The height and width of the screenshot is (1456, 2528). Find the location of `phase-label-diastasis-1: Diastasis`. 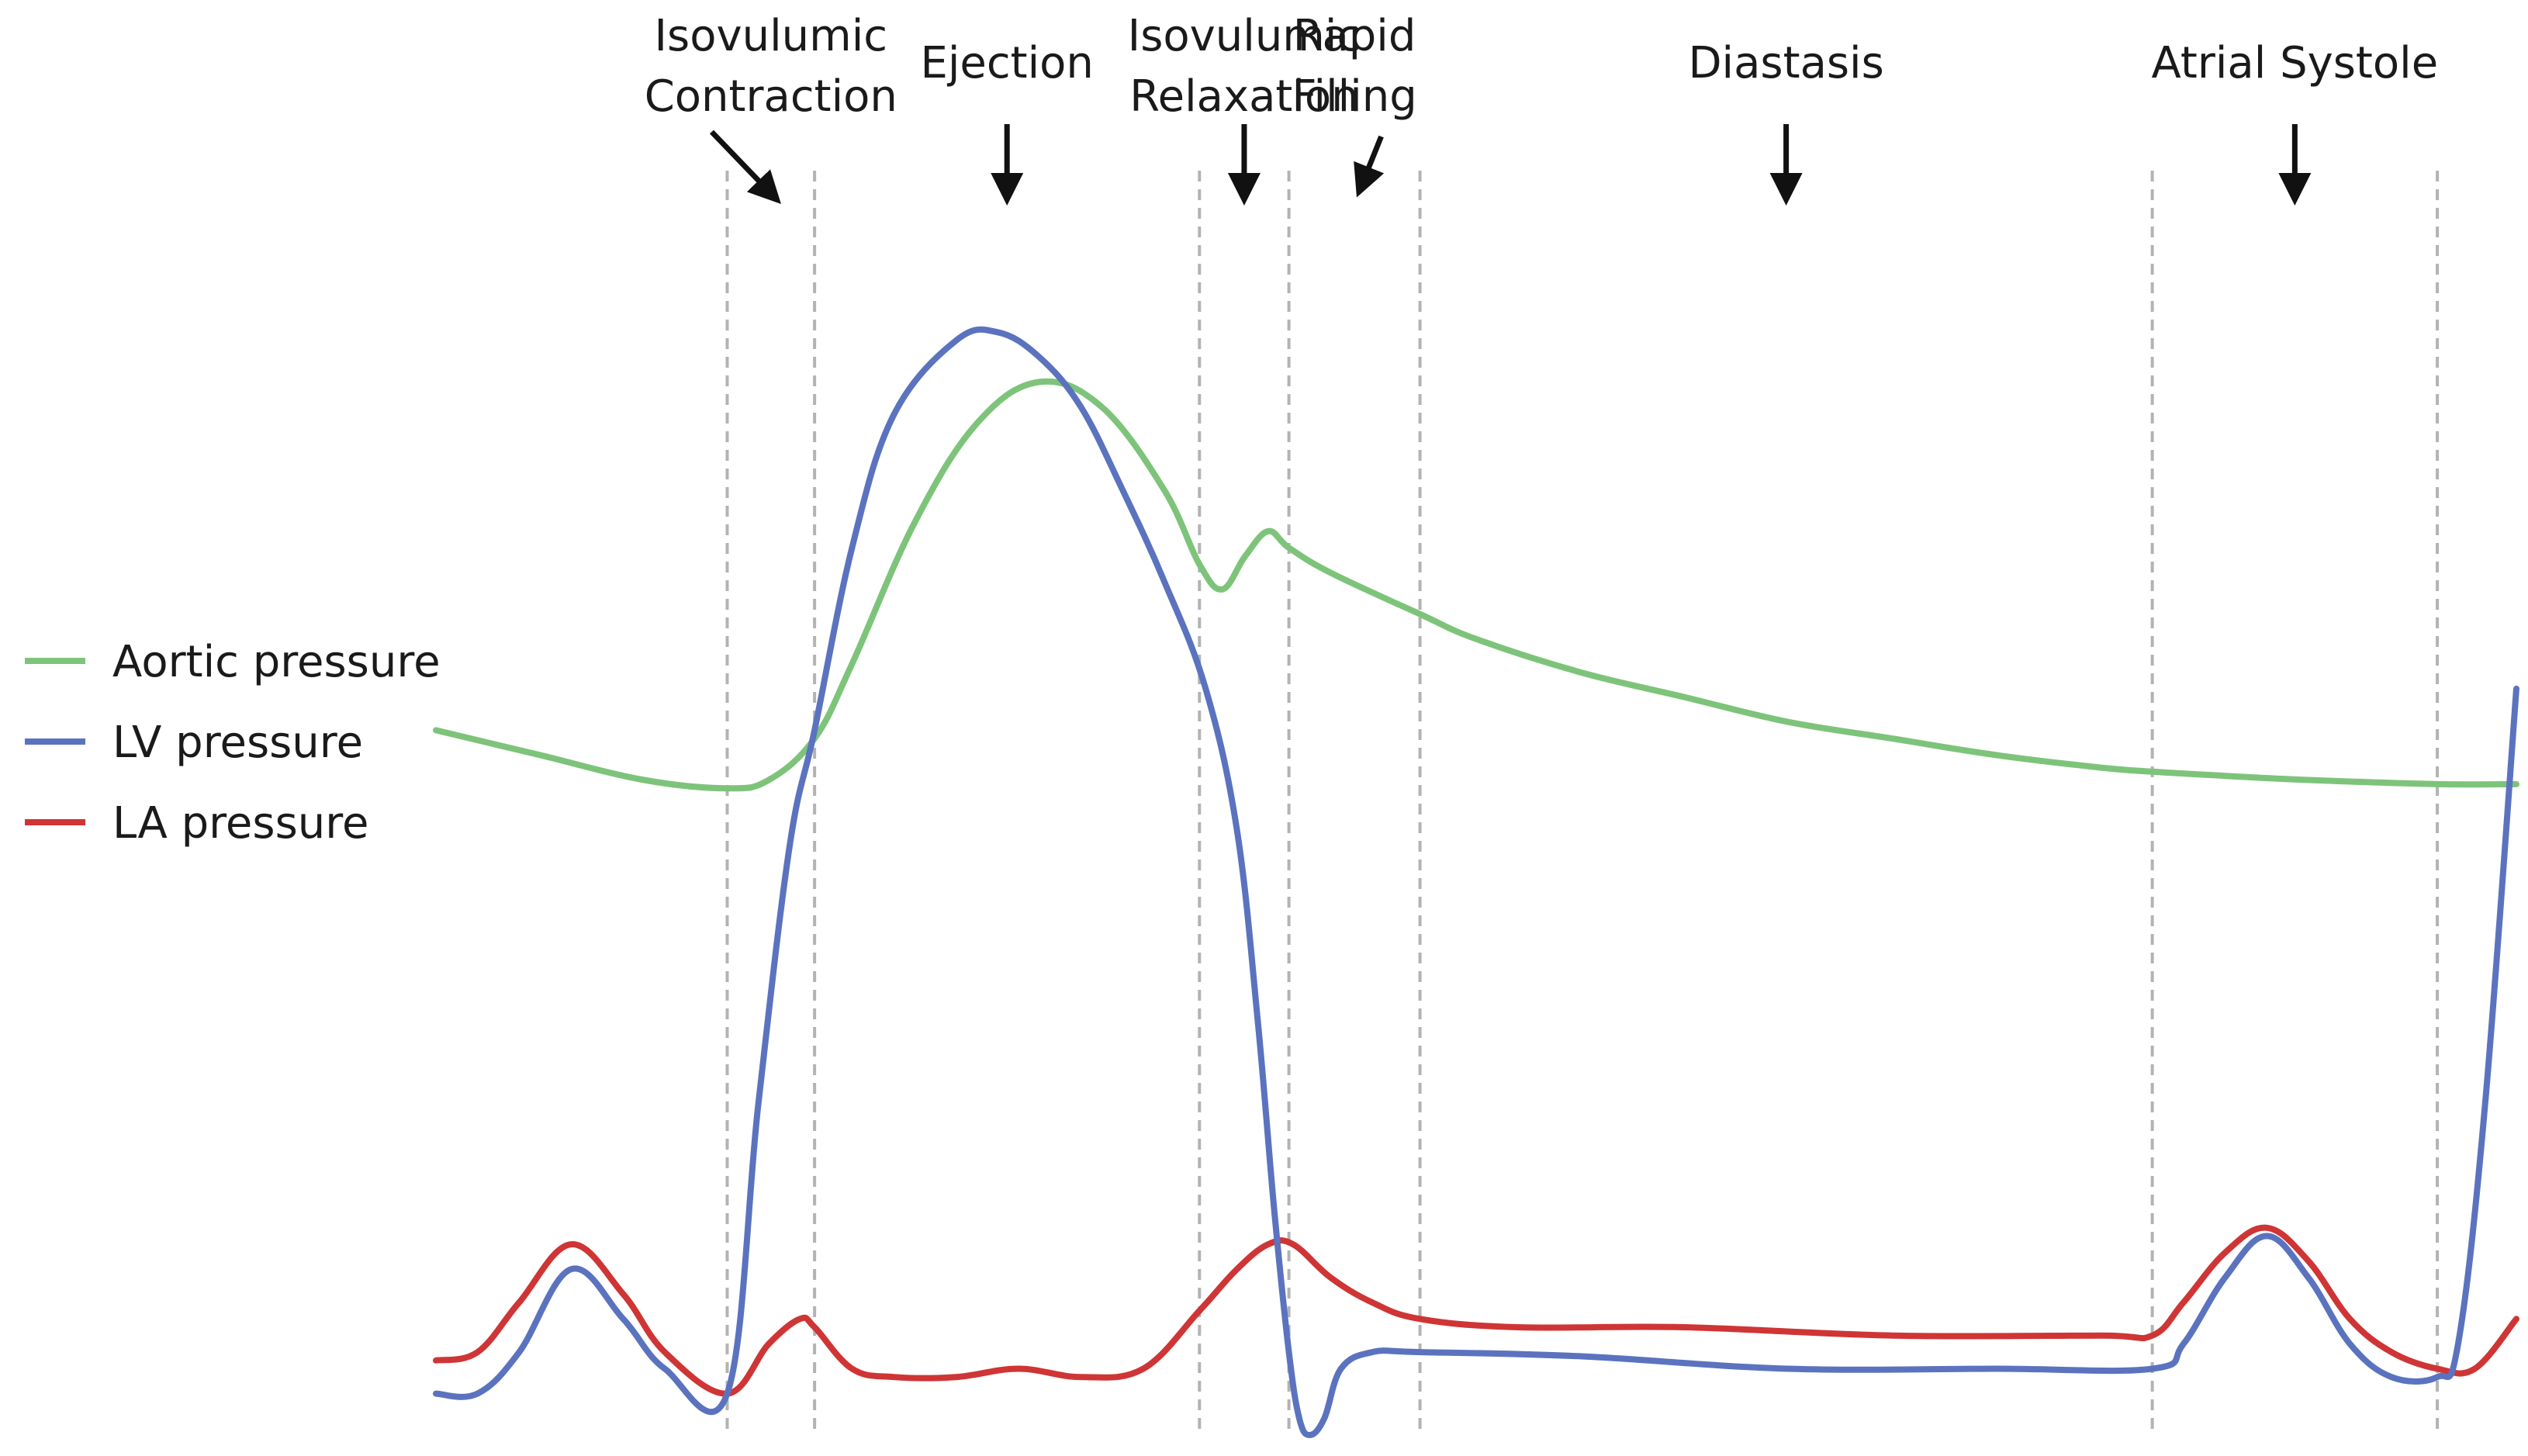

phase-label-diastasis-1: Diastasis is located at coordinates (1785, 63).